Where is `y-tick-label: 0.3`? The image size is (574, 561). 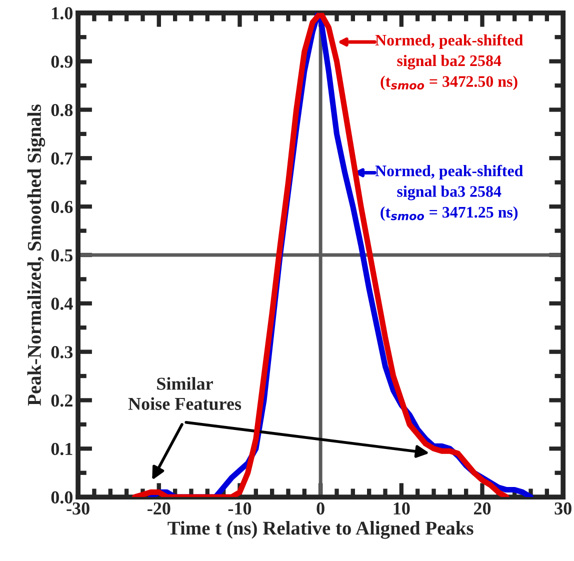 y-tick-label: 0.3 is located at coordinates (62, 352).